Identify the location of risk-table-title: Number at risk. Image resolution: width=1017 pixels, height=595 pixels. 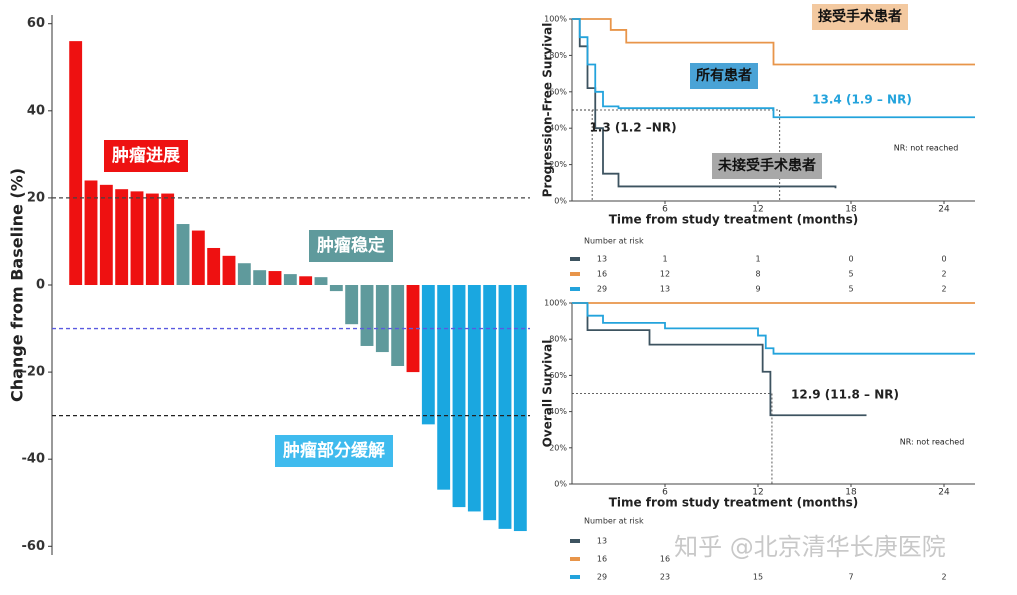
(614, 241).